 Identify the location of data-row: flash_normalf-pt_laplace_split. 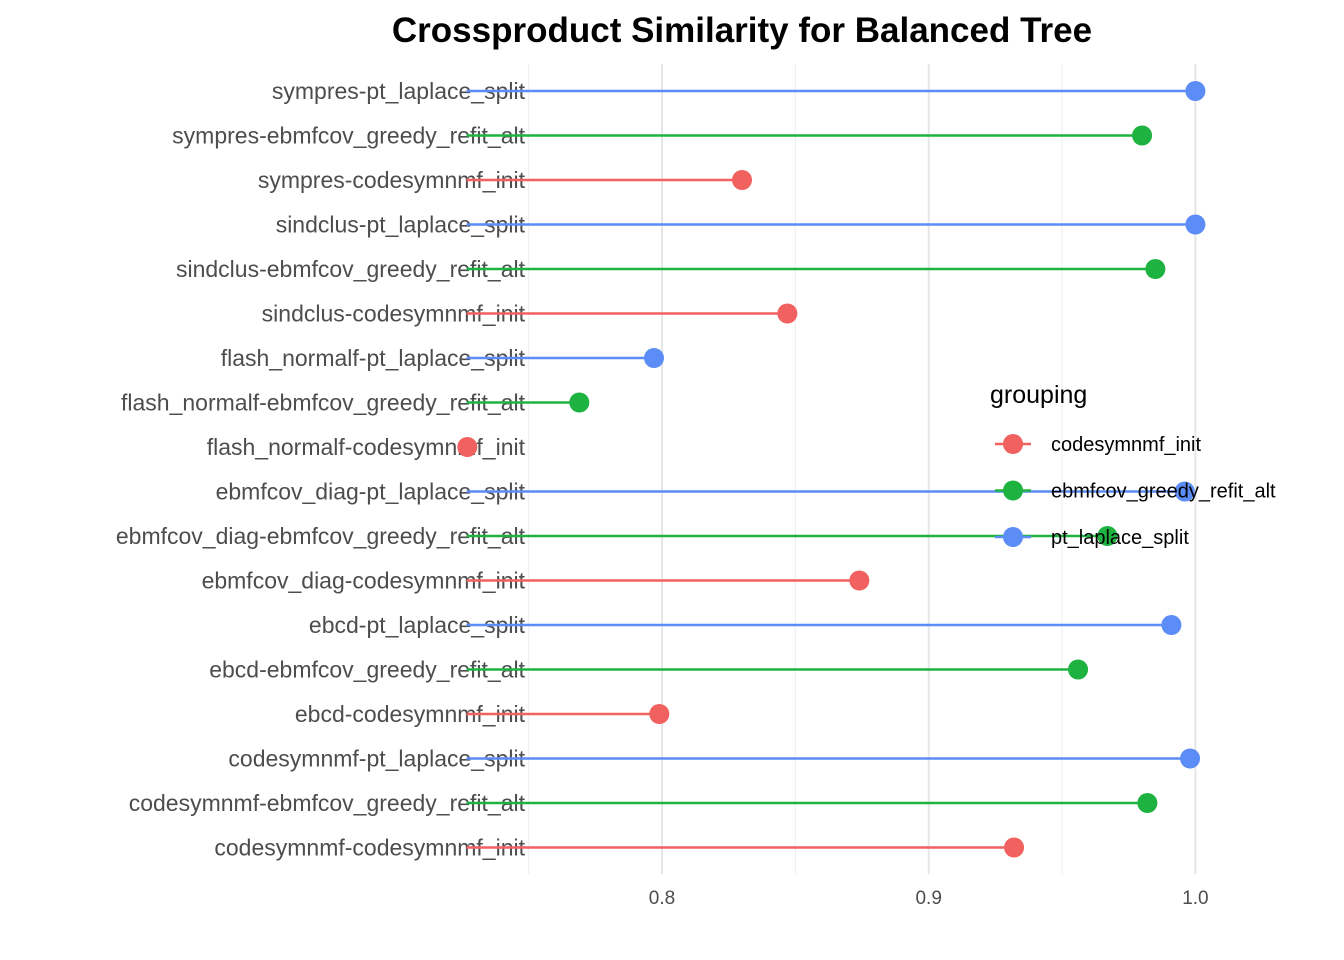
(442, 358).